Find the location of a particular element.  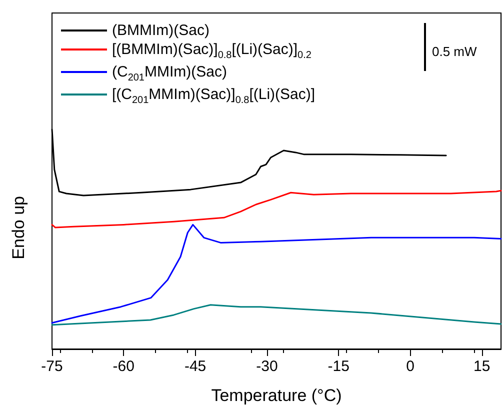

x-tick-label: -60 is located at coordinates (123, 366).